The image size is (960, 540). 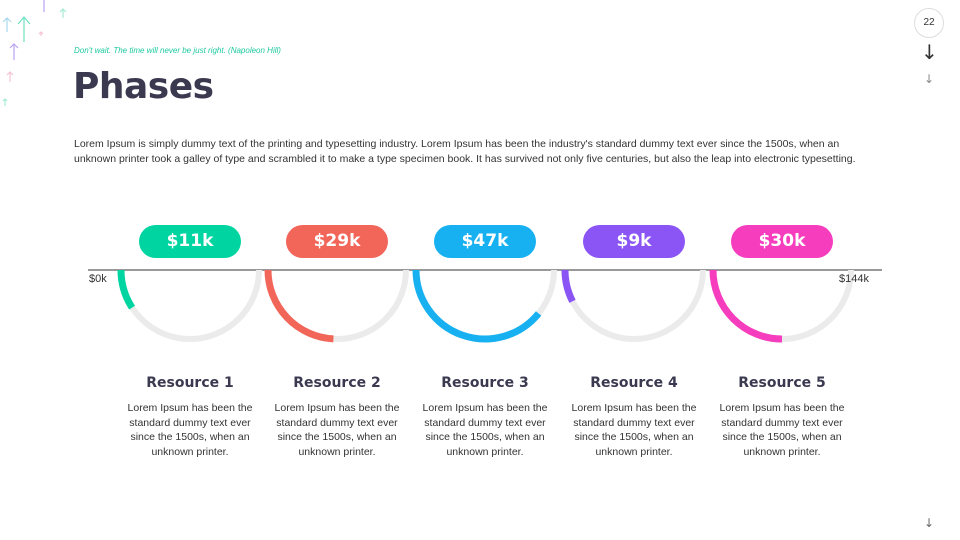 I want to click on resource-title: Resource 3, so click(x=485, y=383).